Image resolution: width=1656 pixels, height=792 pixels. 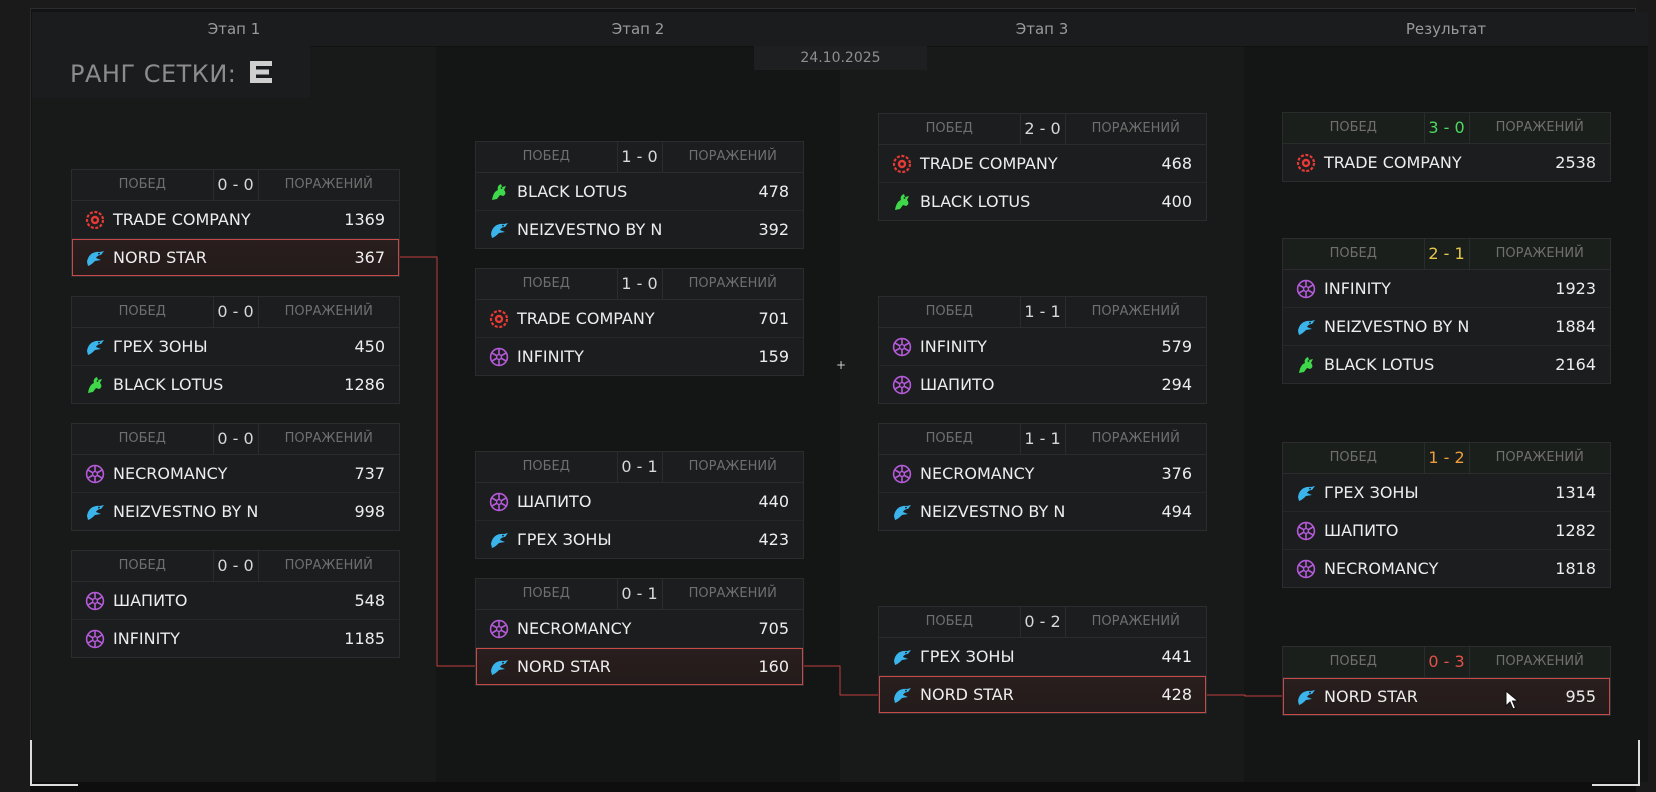 I want to click on team-points: 998, so click(x=369, y=511).